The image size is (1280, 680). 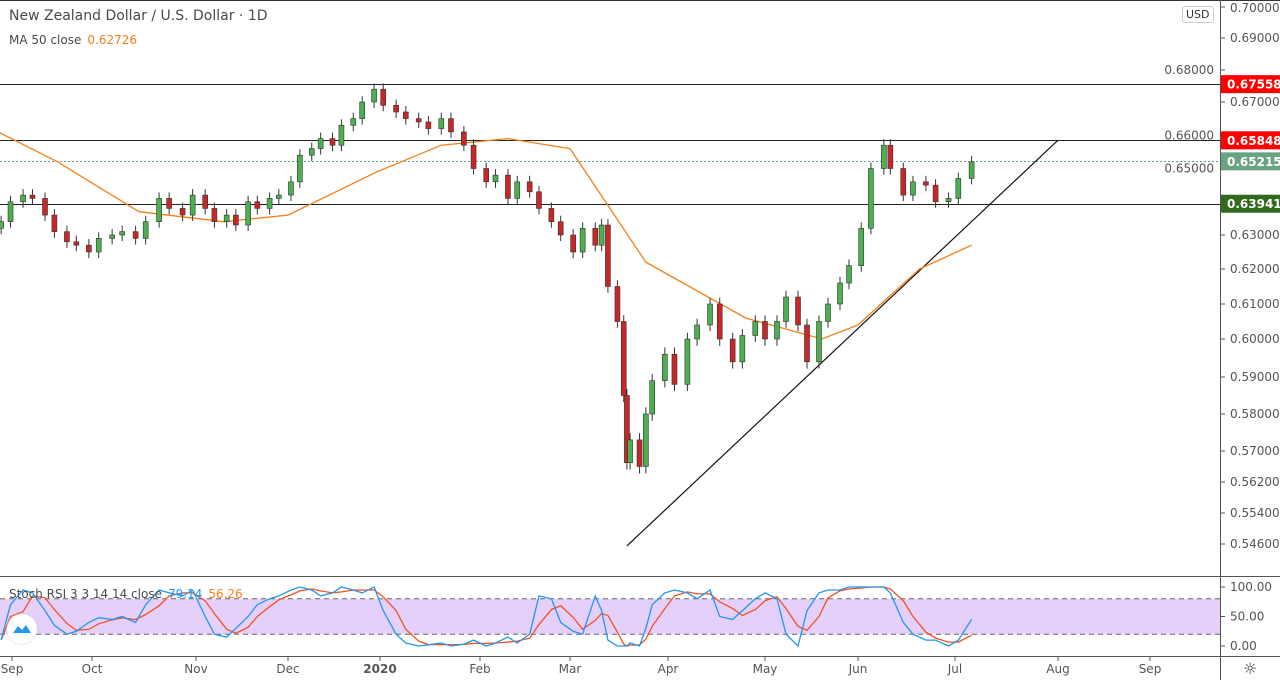 I want to click on price-label: 0.65215, so click(x=1253, y=162).